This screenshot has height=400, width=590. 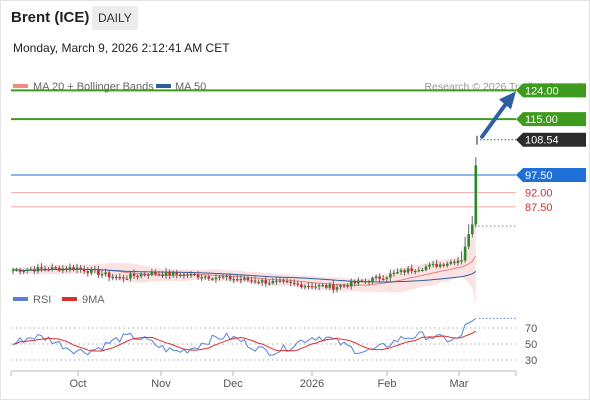 I want to click on x-tick-label: Dec, so click(x=233, y=384).